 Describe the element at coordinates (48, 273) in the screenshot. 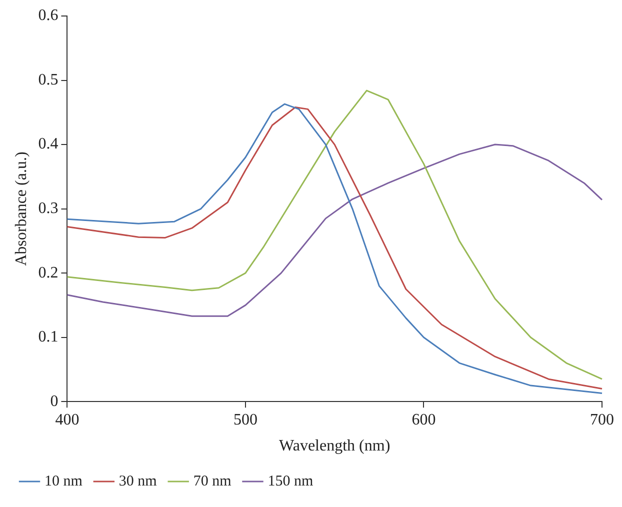

I see `y-tick-label: 0.2` at that location.